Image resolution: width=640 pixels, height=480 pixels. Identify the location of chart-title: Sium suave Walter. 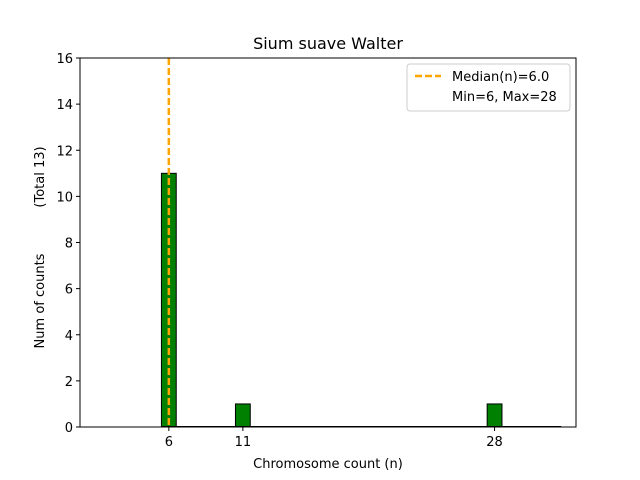
(328, 43).